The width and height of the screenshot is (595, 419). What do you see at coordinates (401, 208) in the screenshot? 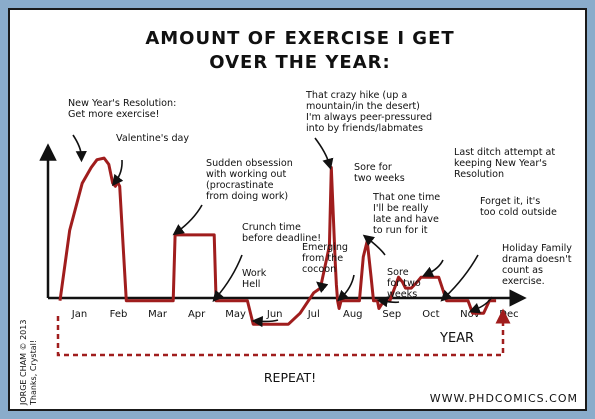
I see `annotation-8-line-1: I'll be really` at bounding box center [401, 208].